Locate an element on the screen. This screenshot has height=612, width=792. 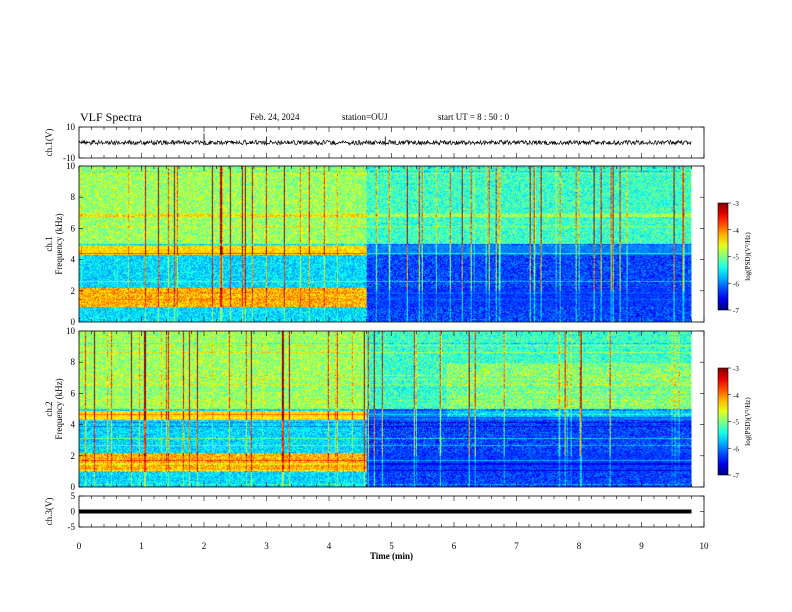
y-tick-label: -10 is located at coordinates (69, 158).